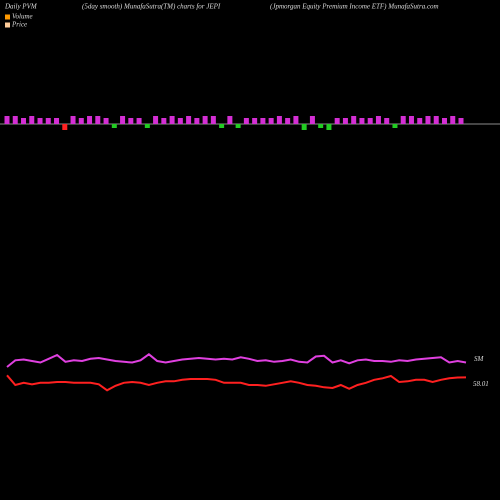 The image size is (500, 500). Describe the element at coordinates (22, 17) in the screenshot. I see `legend-label: Volume` at that location.